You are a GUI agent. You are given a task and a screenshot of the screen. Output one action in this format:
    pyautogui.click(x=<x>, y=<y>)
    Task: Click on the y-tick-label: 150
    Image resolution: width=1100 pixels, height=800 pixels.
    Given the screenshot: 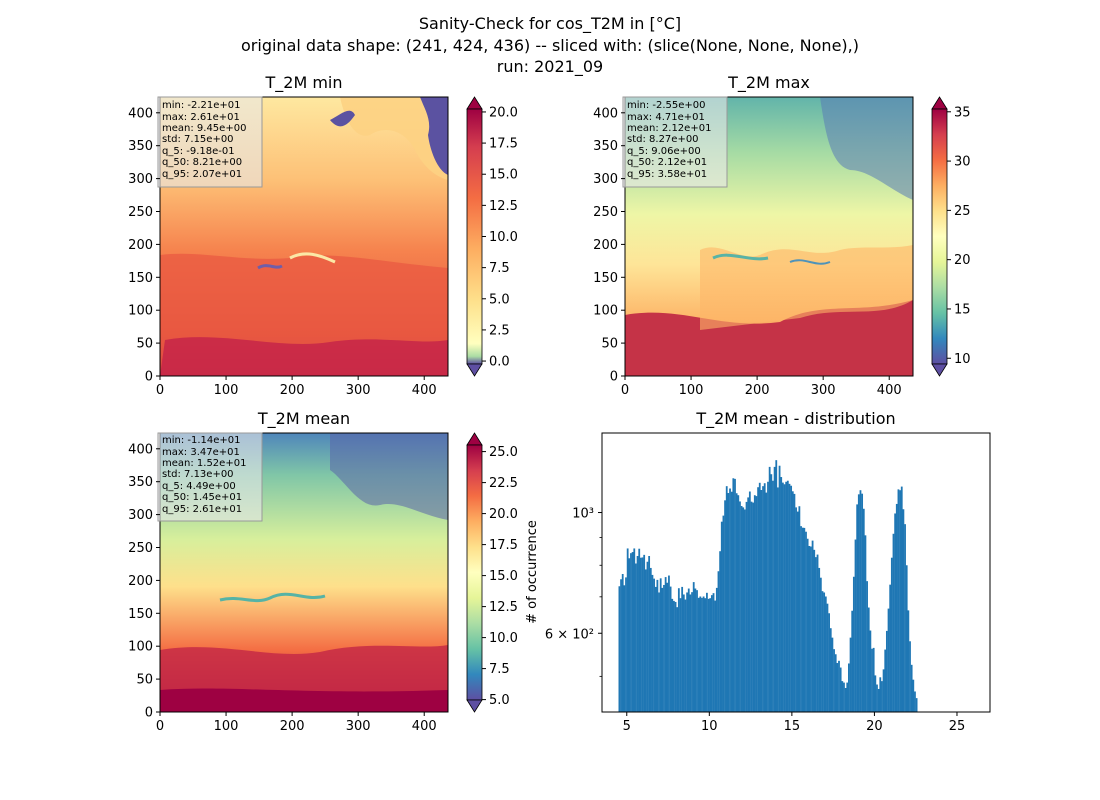 What is the action you would take?
    pyautogui.click(x=605, y=278)
    